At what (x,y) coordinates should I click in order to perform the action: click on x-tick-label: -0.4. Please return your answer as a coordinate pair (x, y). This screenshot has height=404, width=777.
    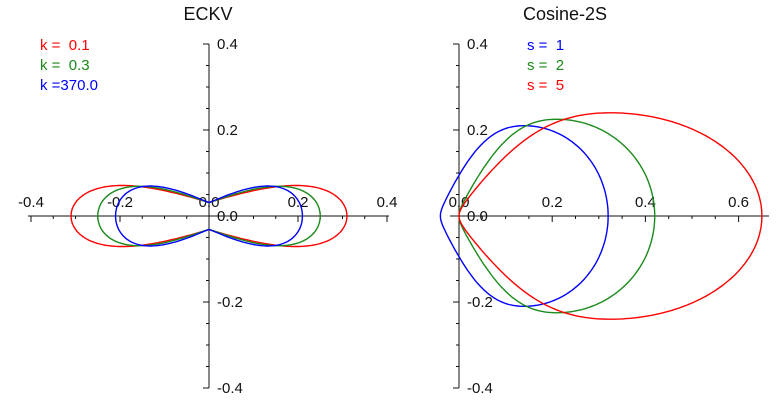
    Looking at the image, I should click on (31, 202).